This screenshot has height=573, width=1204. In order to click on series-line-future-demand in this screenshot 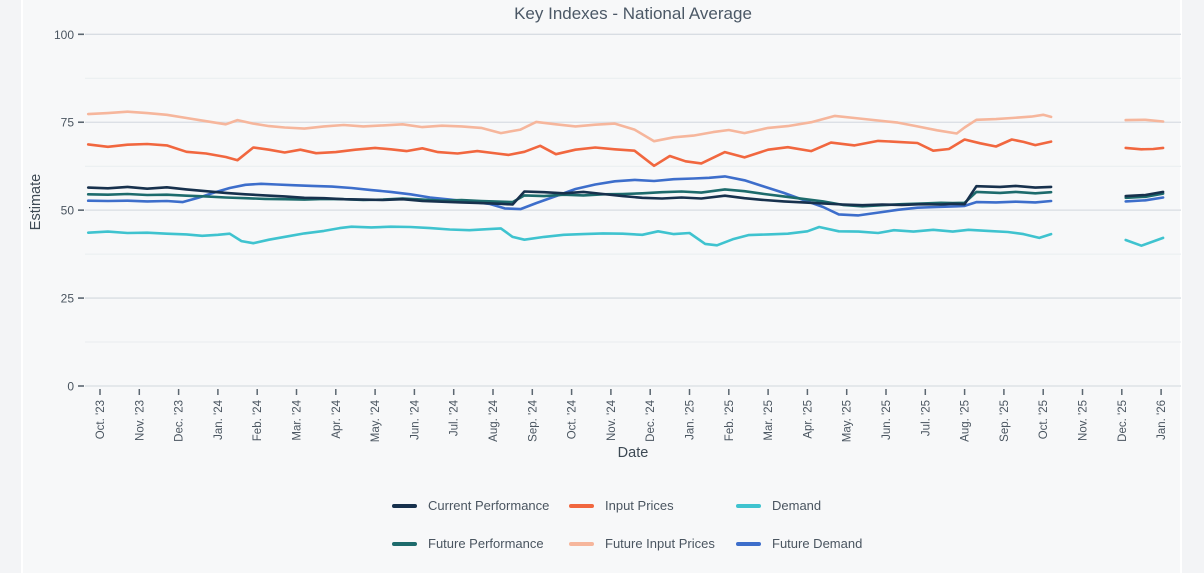, I will do `click(1144, 199)`.